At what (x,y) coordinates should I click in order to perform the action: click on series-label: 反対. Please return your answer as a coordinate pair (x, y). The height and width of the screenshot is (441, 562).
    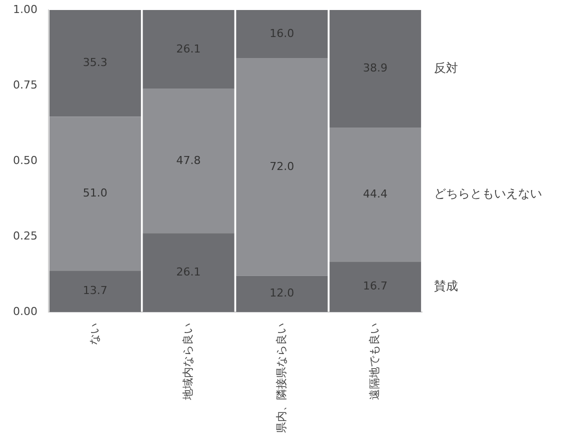
    Looking at the image, I should click on (446, 67).